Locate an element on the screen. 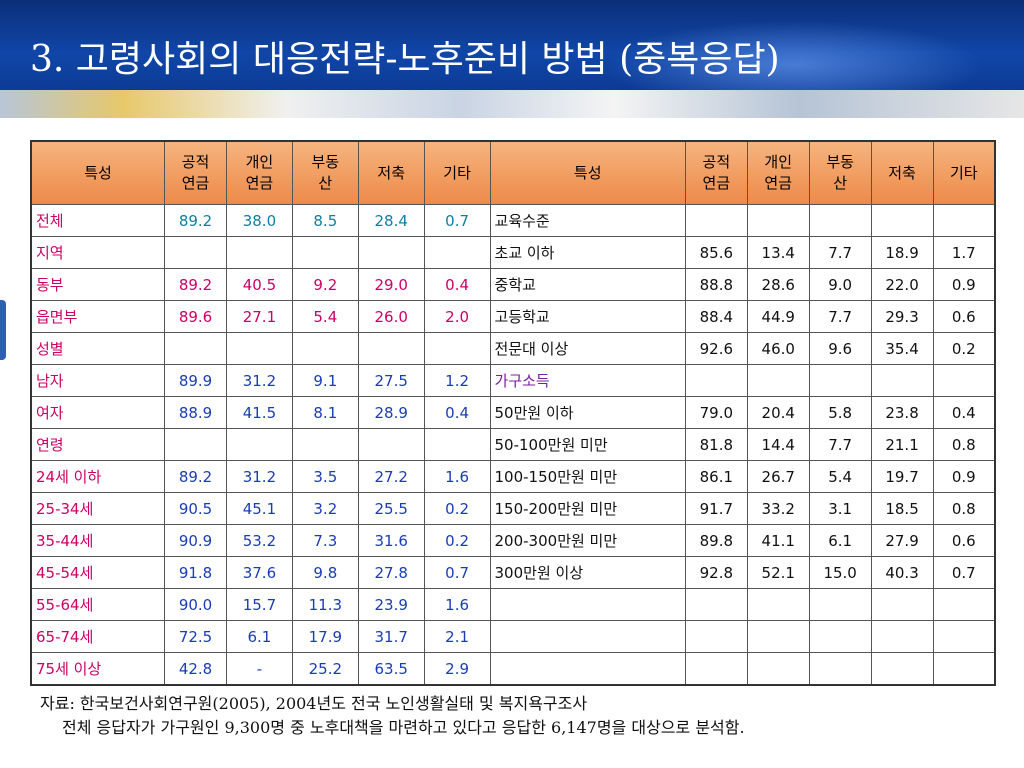  right-value-cell: 91.7 is located at coordinates (716, 508).